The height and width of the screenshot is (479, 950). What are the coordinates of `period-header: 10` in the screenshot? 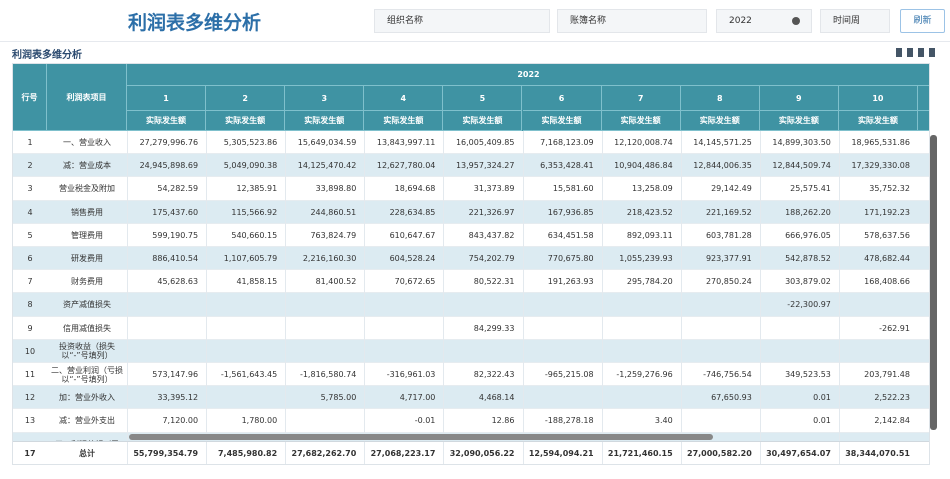 It's located at (878, 98).